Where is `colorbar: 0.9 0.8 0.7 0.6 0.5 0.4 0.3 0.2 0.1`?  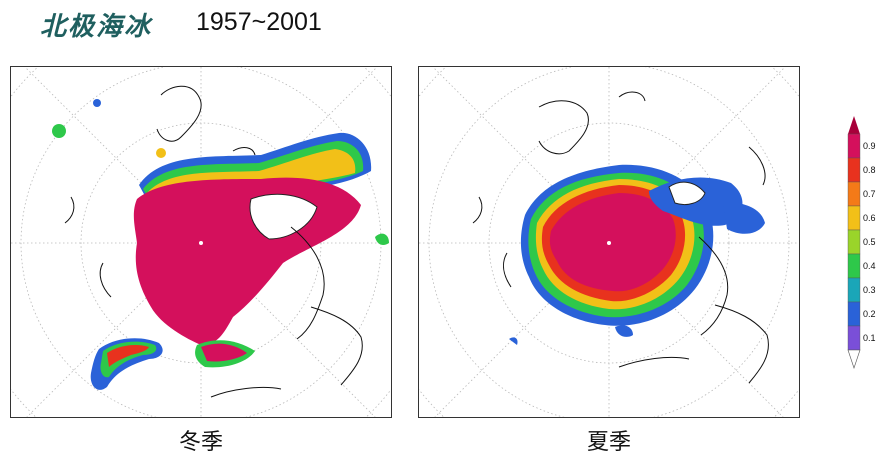
colorbar: 0.9 0.8 0.7 0.6 0.5 0.4 0.3 0.2 0.1 is located at coordinates (864, 243).